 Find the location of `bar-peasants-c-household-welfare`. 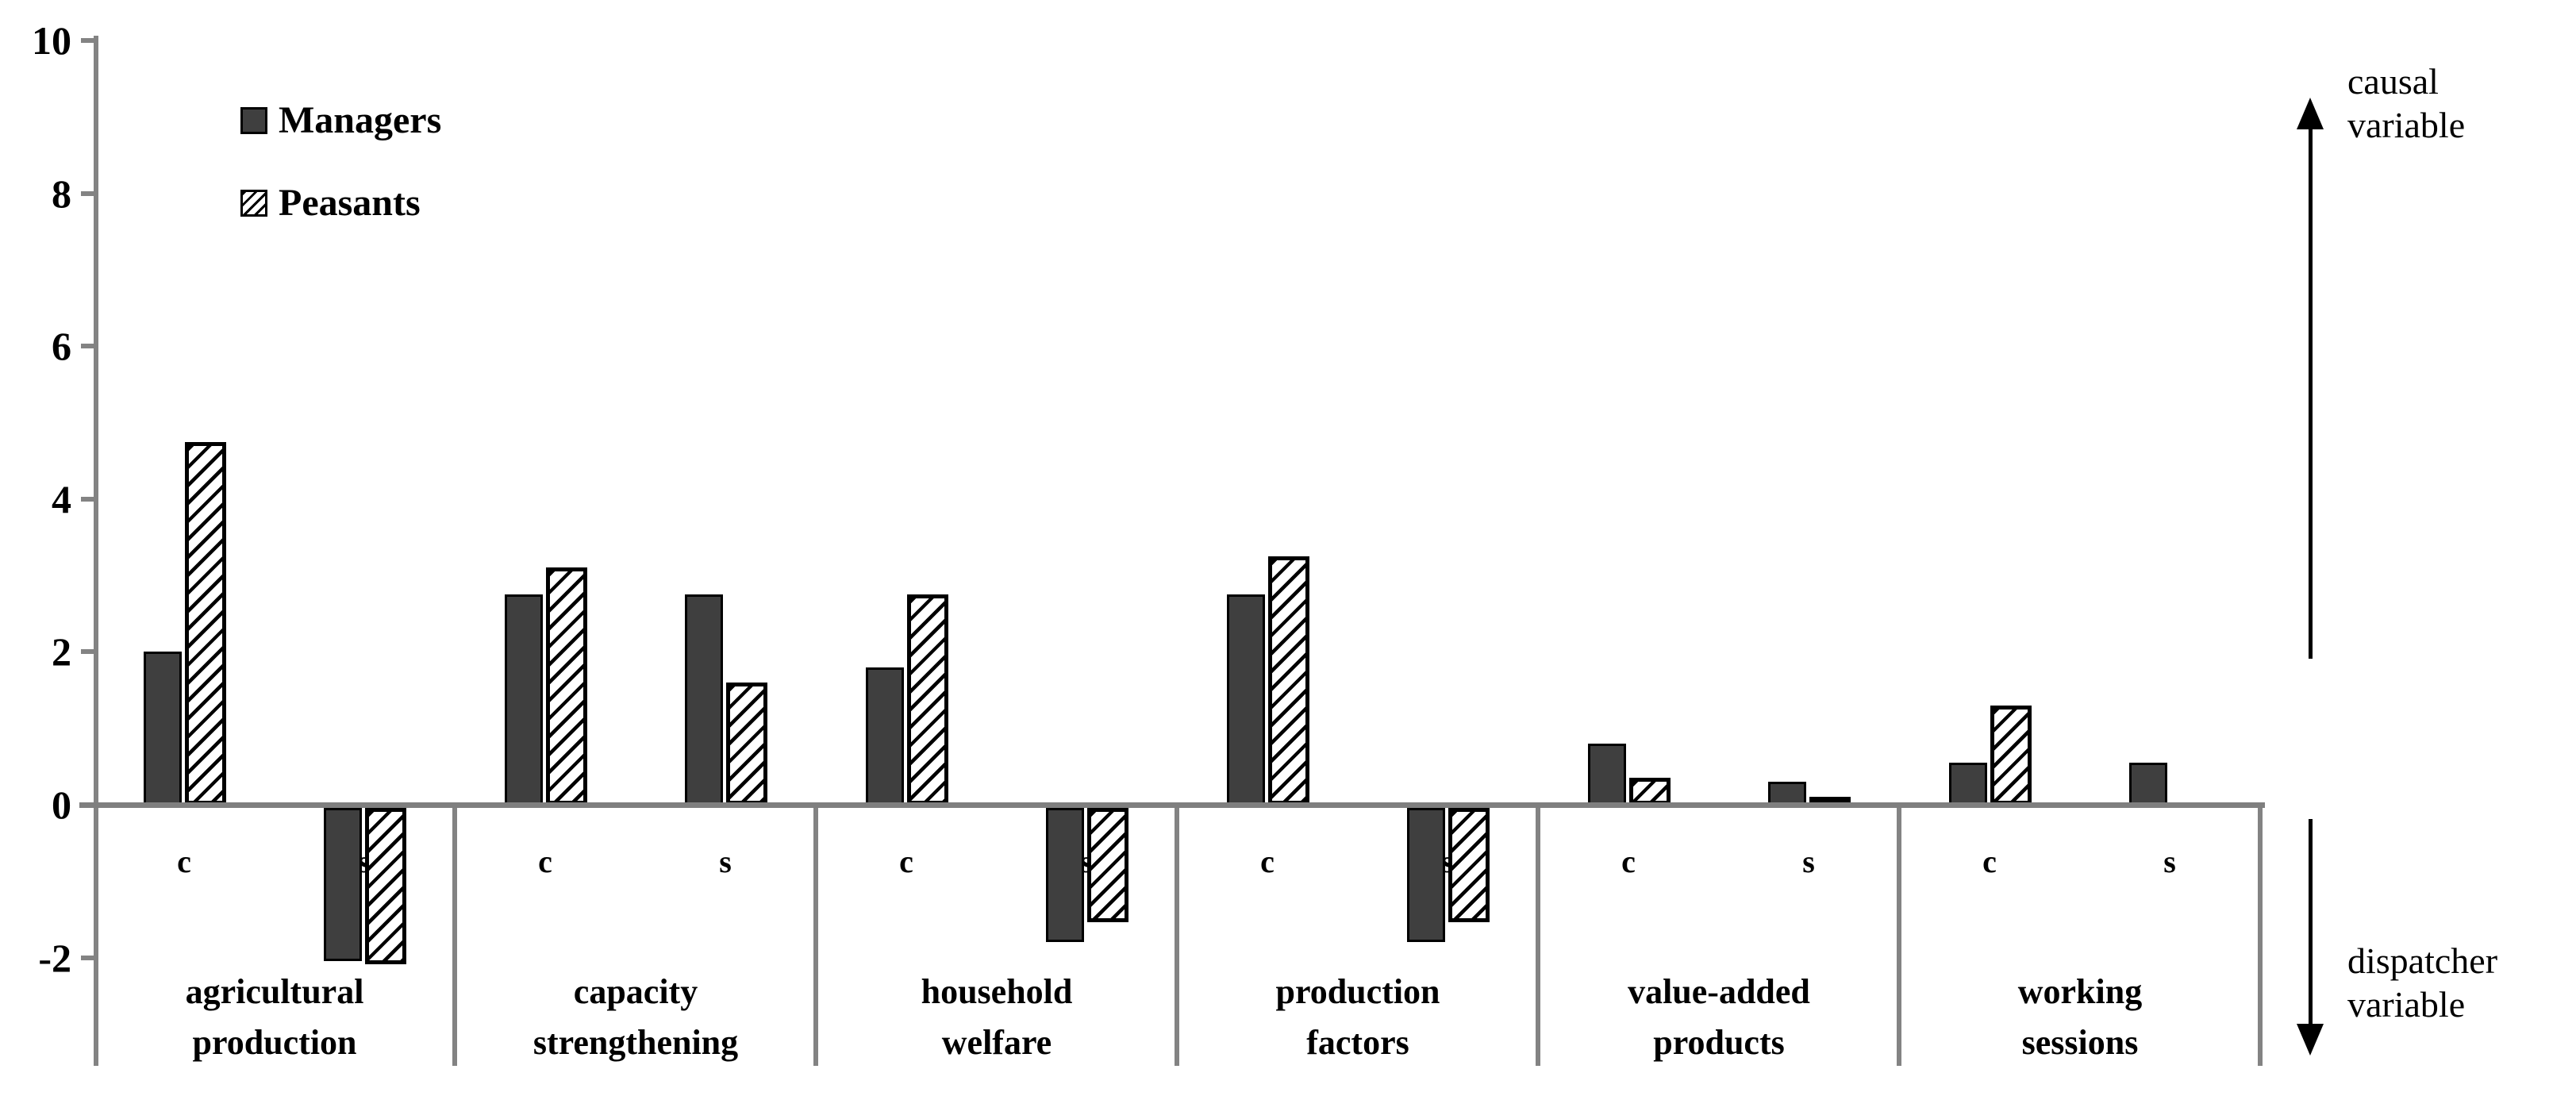

bar-peasants-c-household-welfare is located at coordinates (927, 699).